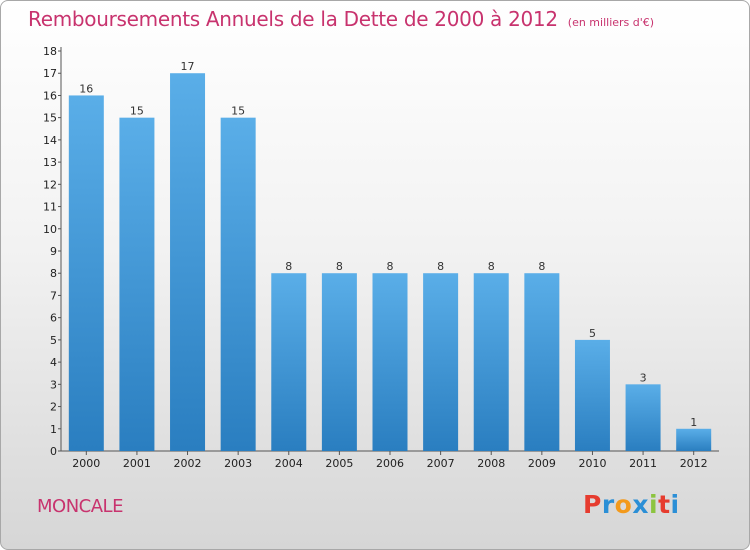  I want to click on x-tick-label: 2006, so click(390, 463).